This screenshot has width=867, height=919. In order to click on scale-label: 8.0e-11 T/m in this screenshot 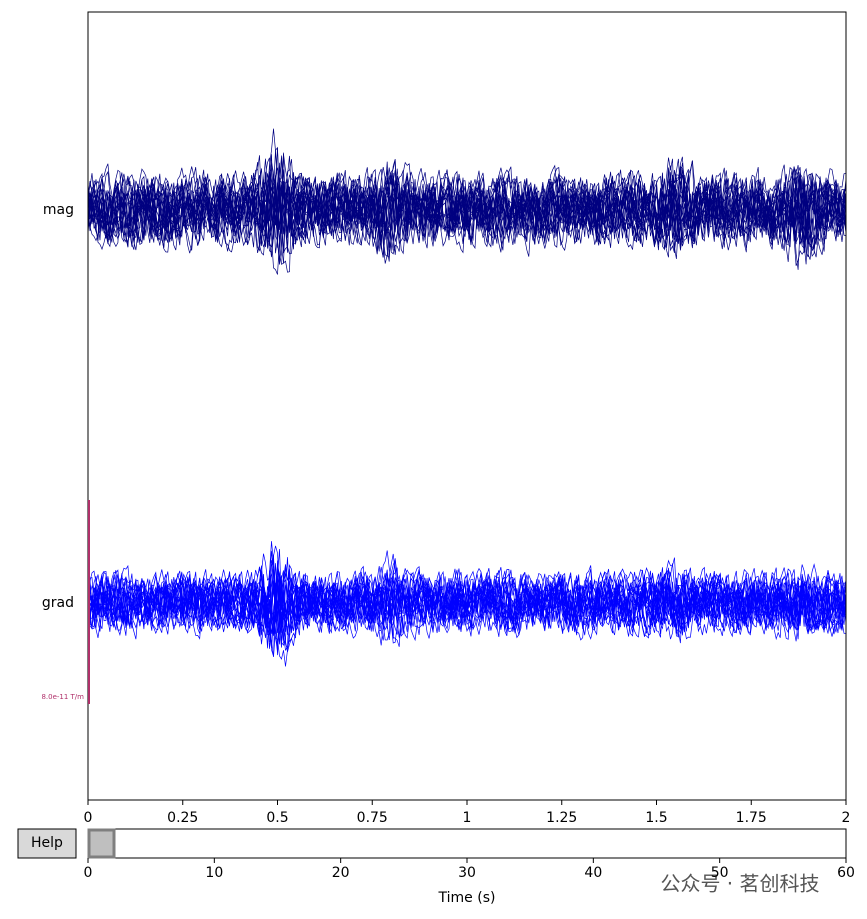, I will do `click(62, 697)`.